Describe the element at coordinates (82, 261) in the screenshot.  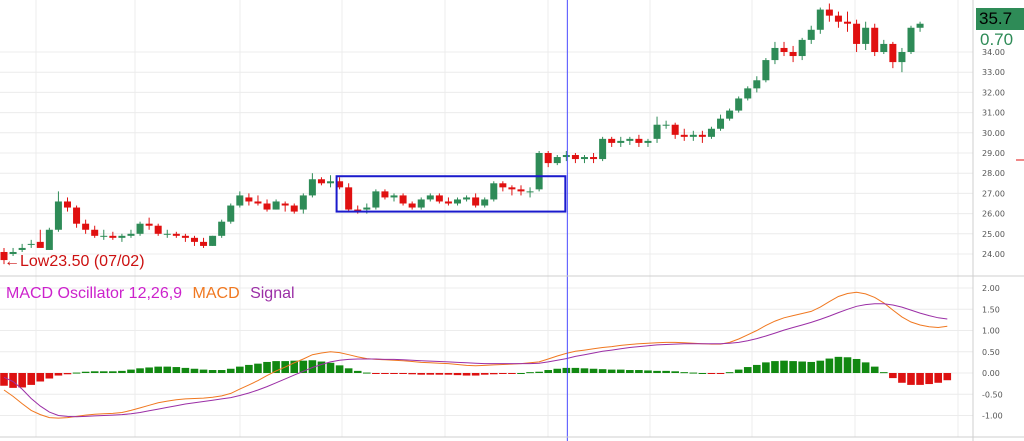
I see `low-annotation-text: Low23.50 (07/02)` at that location.